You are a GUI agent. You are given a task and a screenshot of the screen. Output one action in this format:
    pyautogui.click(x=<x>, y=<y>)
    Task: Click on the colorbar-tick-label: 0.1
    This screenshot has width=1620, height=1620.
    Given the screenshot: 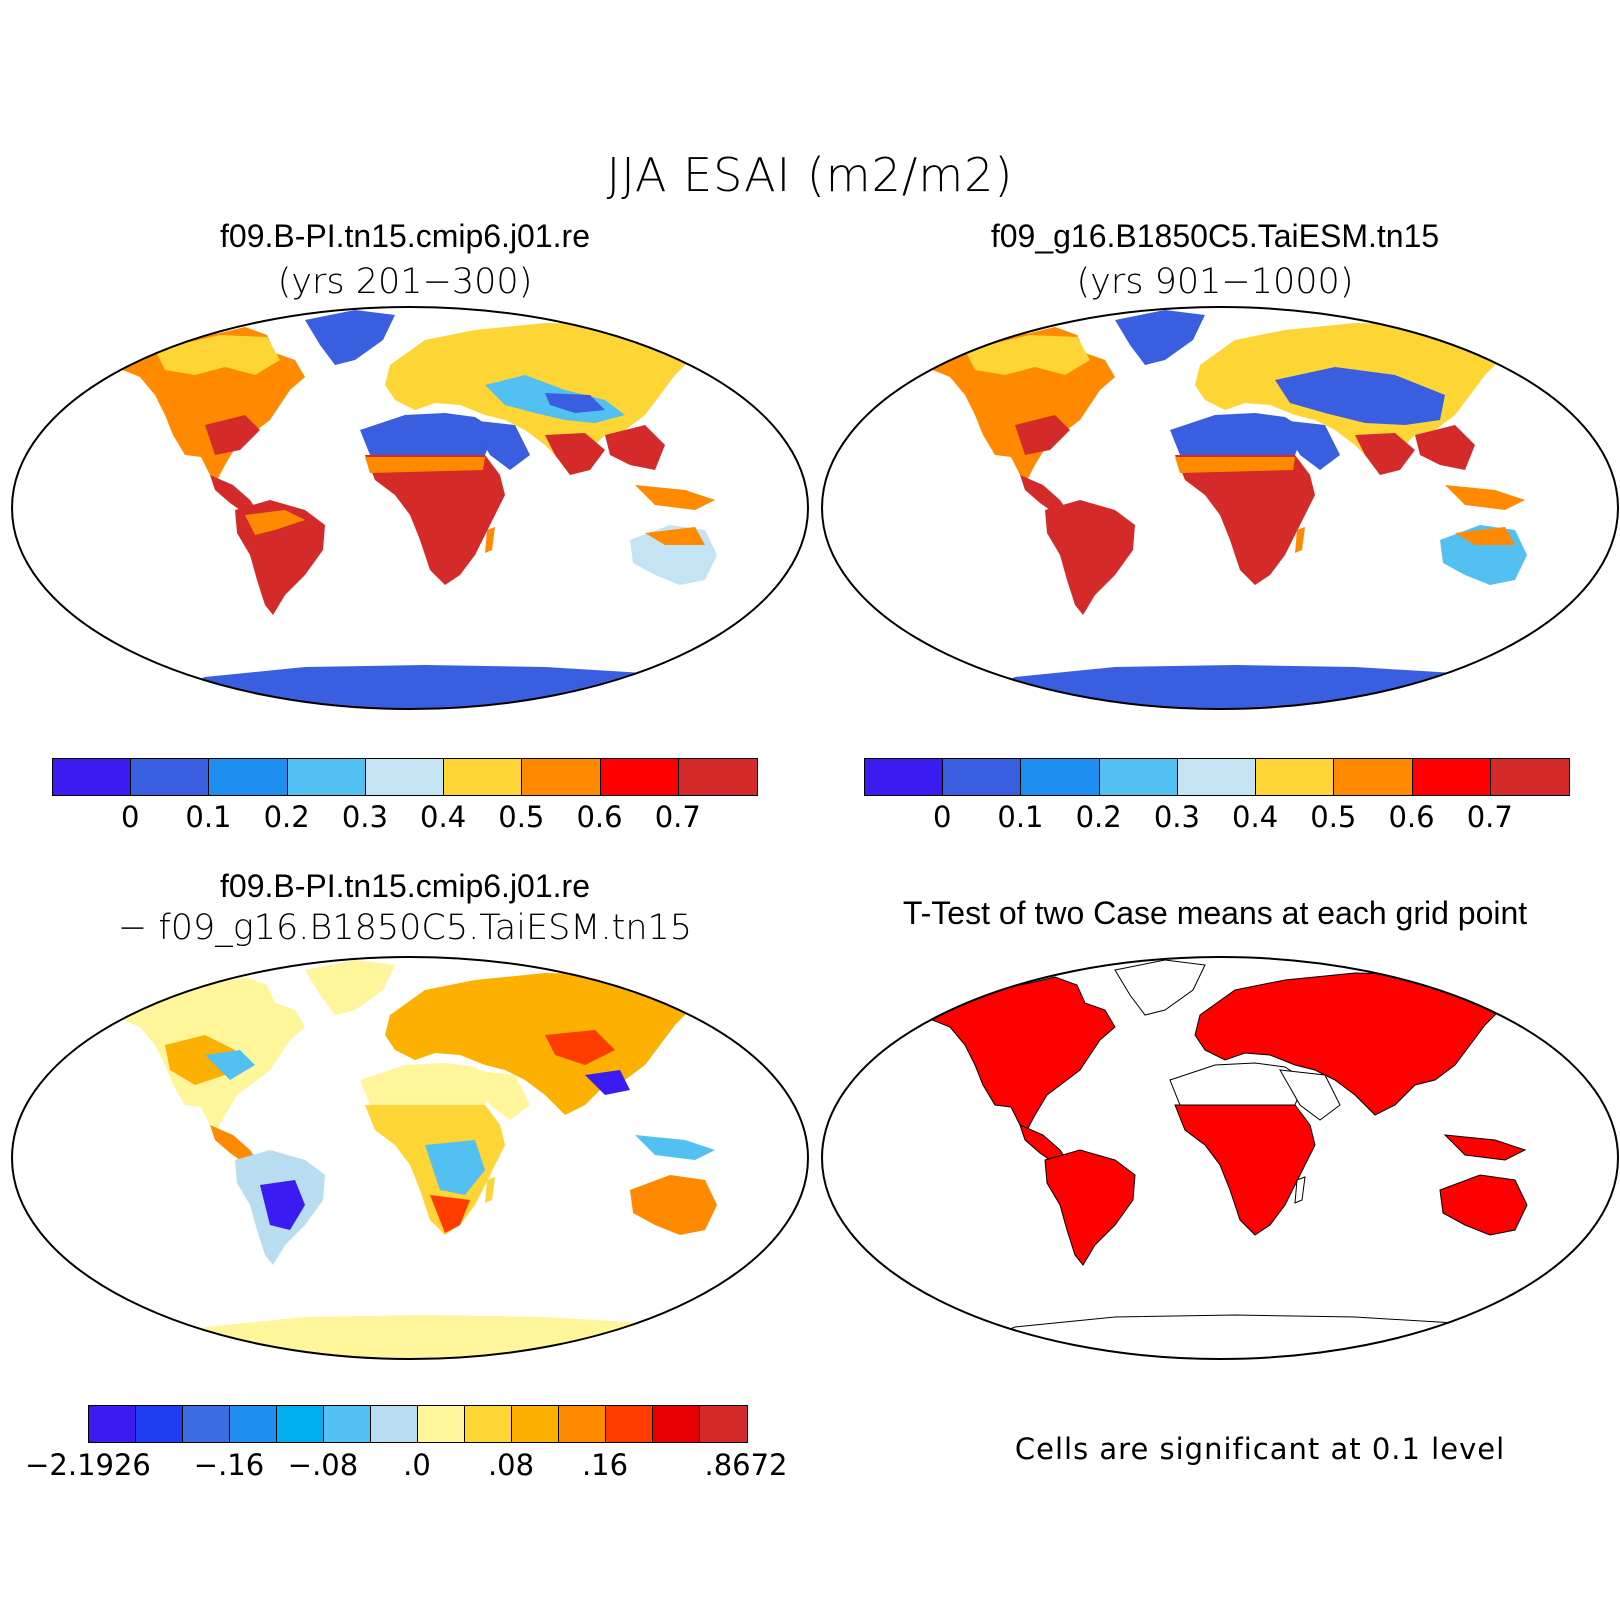 What is the action you would take?
    pyautogui.click(x=208, y=817)
    